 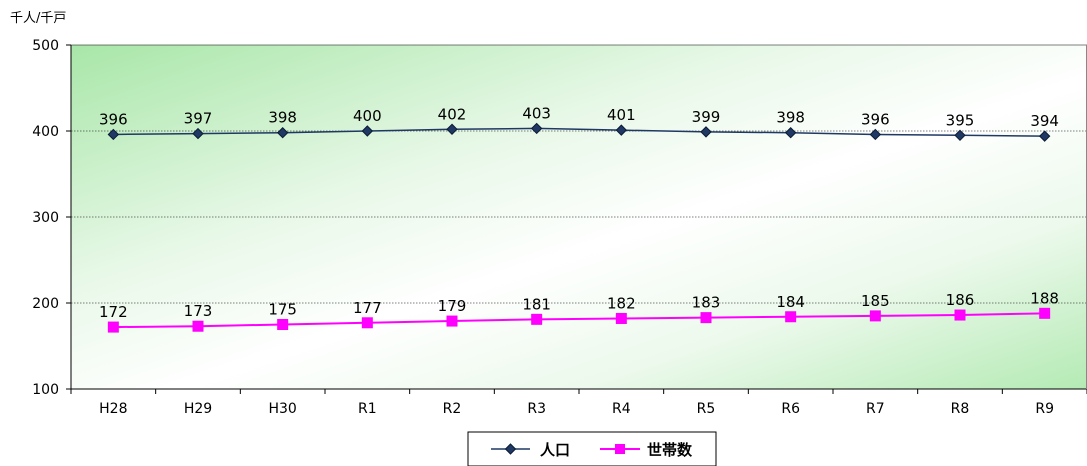 I want to click on y-tick-label: 100, so click(x=45, y=390).